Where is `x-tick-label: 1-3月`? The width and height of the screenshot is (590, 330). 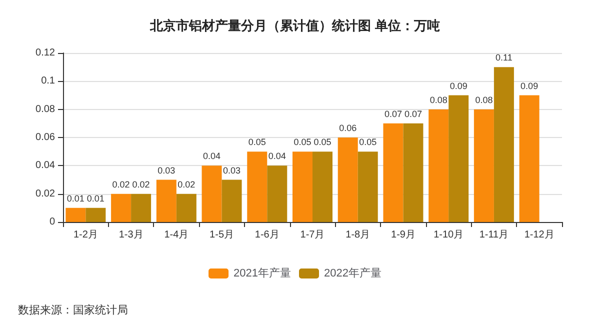 x-tick-label: 1-3月 is located at coordinates (131, 235).